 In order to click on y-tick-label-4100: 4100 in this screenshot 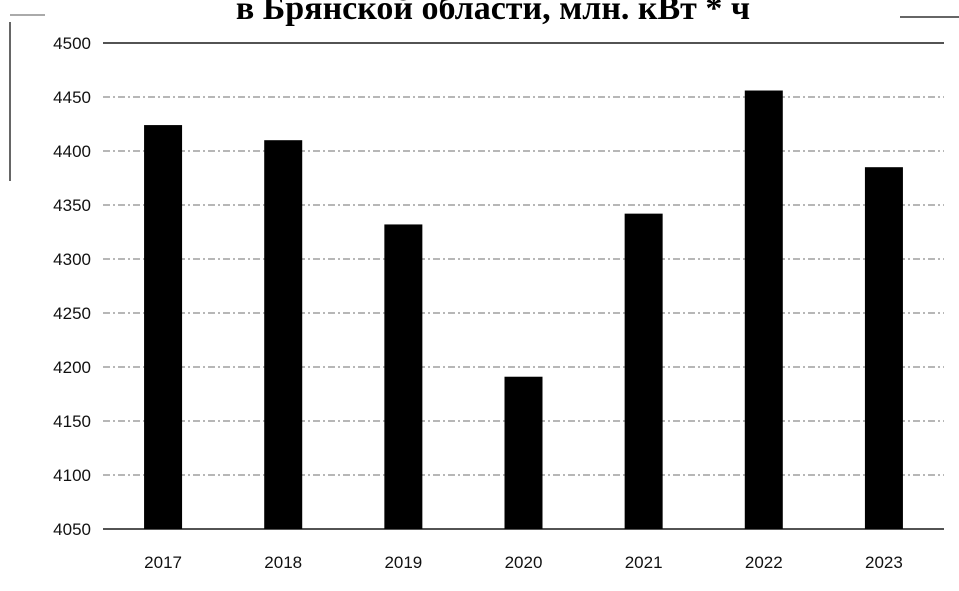, I will do `click(72, 475)`.